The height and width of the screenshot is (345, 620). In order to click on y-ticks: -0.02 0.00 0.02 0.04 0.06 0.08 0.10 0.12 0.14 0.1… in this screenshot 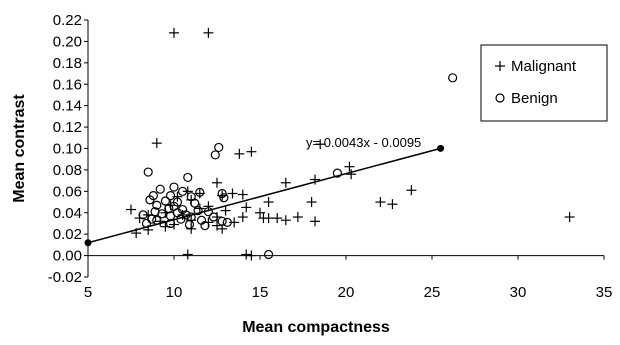, I will do `click(68, 149)`.